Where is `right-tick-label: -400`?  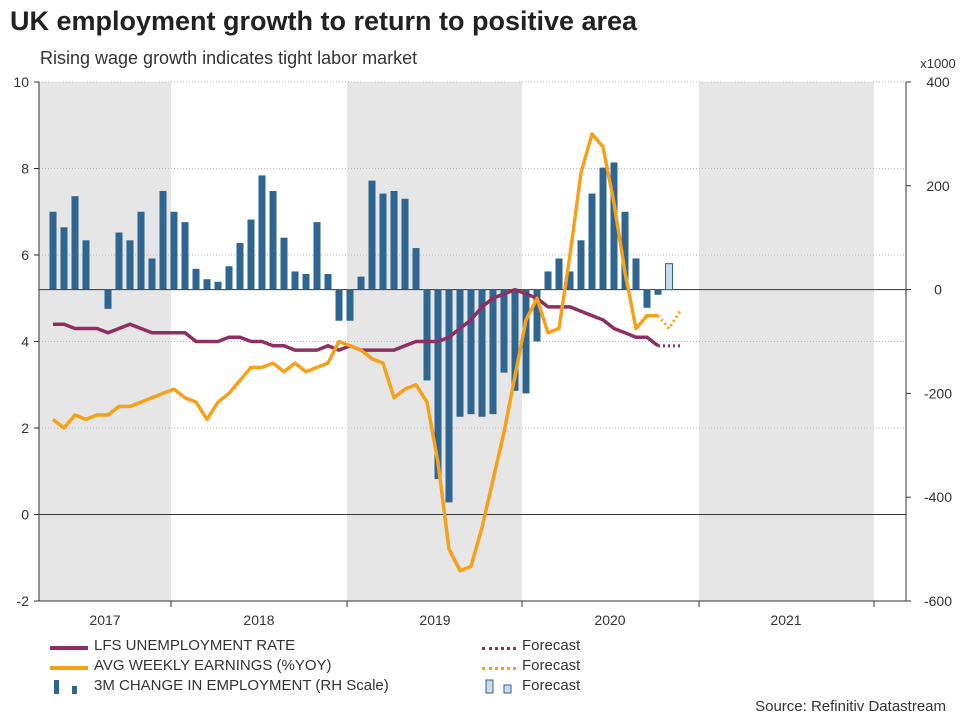
right-tick-label: -400 is located at coordinates (938, 497).